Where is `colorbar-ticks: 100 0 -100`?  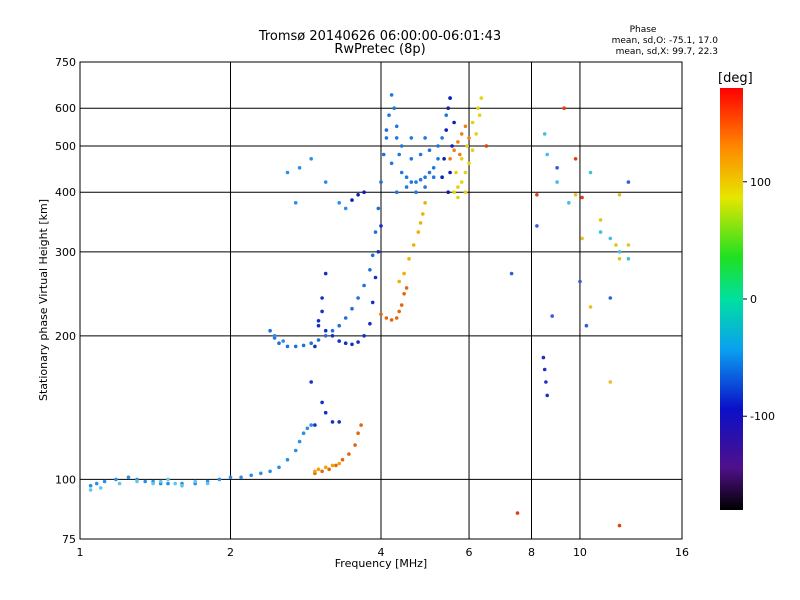 colorbar-ticks: 100 0 -100 is located at coordinates (759, 299).